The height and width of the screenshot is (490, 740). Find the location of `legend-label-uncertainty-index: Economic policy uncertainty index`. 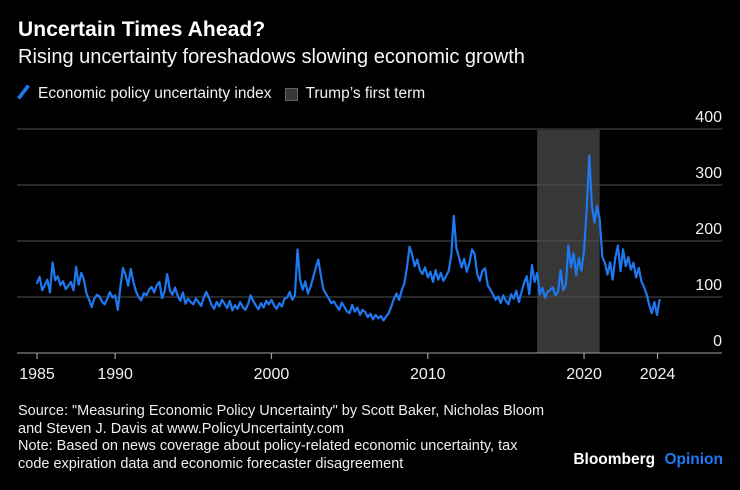

legend-label-uncertainty-index: Economic policy uncertainty index is located at coordinates (155, 93).